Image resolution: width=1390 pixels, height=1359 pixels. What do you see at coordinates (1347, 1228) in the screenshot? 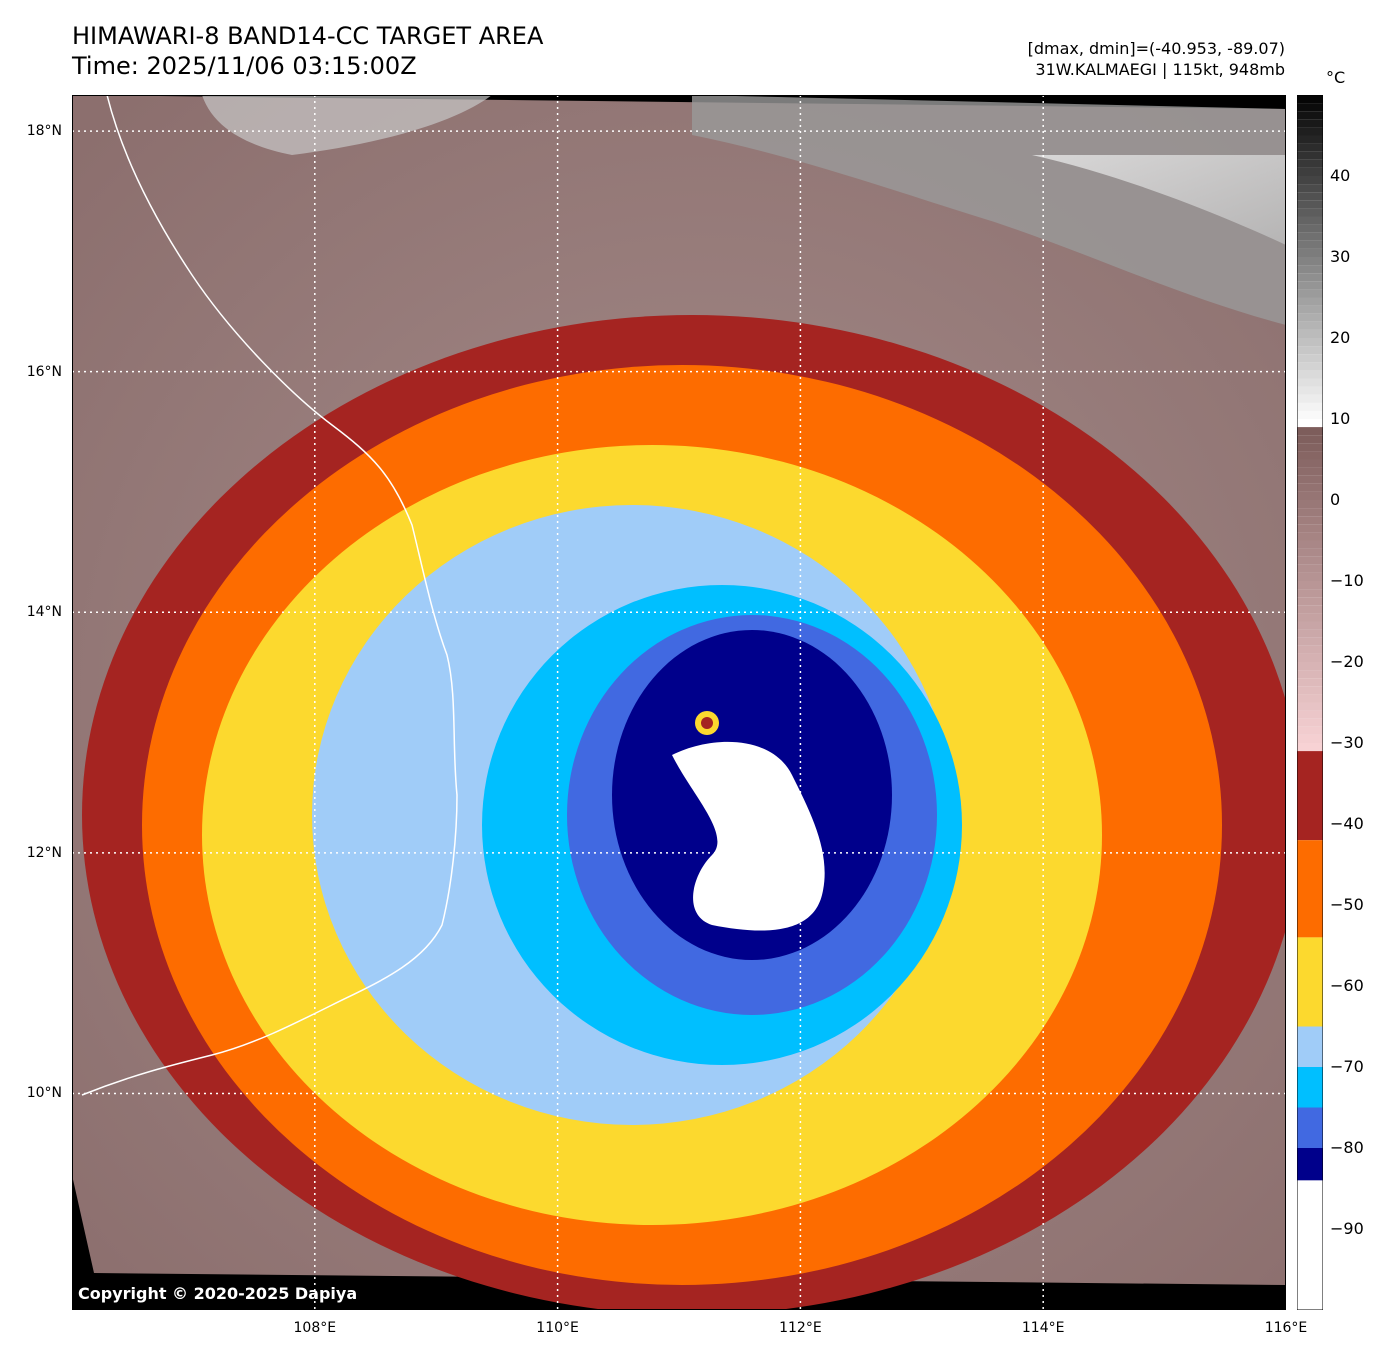
I see `colorbar-tick-label: −90` at bounding box center [1347, 1228].